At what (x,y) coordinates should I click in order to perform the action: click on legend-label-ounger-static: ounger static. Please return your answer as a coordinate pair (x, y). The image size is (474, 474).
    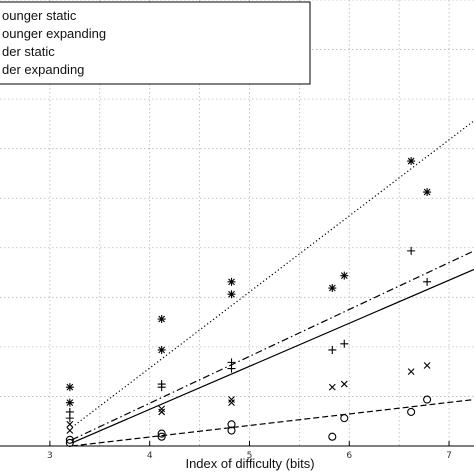
    Looking at the image, I should click on (39, 15).